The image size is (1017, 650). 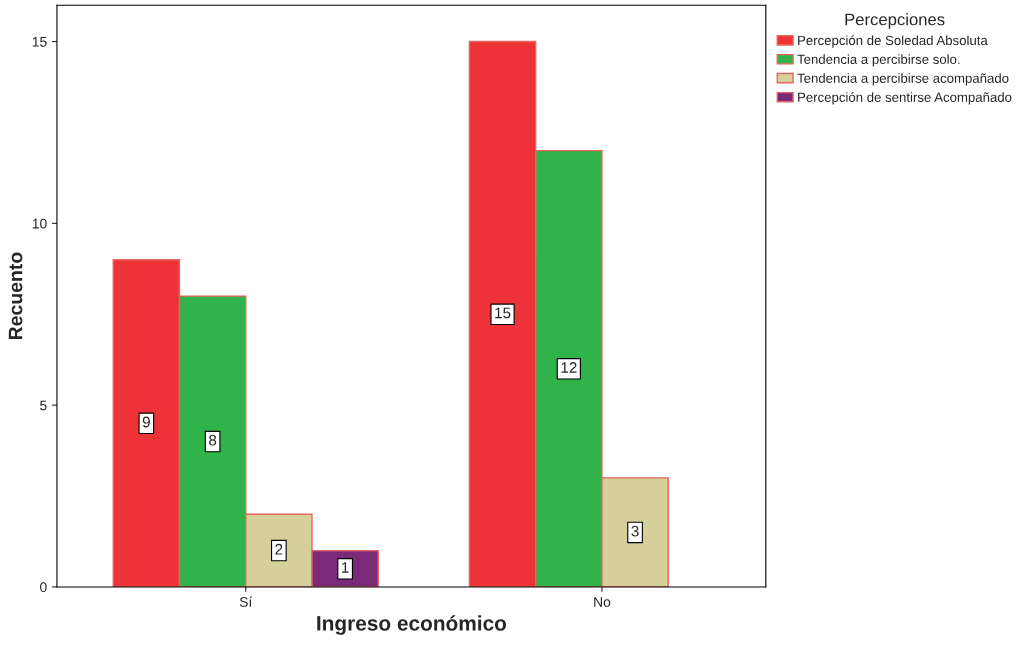 I want to click on y-axis-title: Recuento, so click(x=15, y=296).